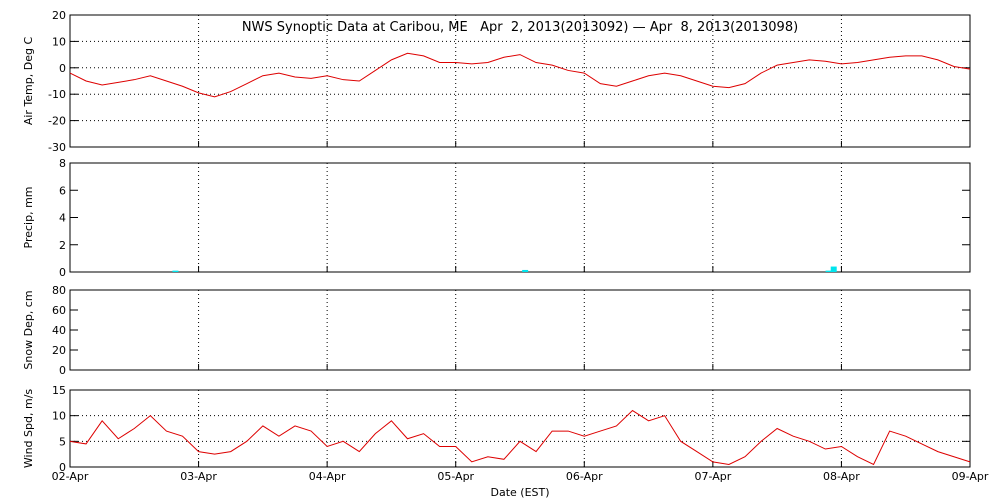 The height and width of the screenshot is (504, 1000). What do you see at coordinates (62, 218) in the screenshot?
I see `y-tick-label: 4` at bounding box center [62, 218].